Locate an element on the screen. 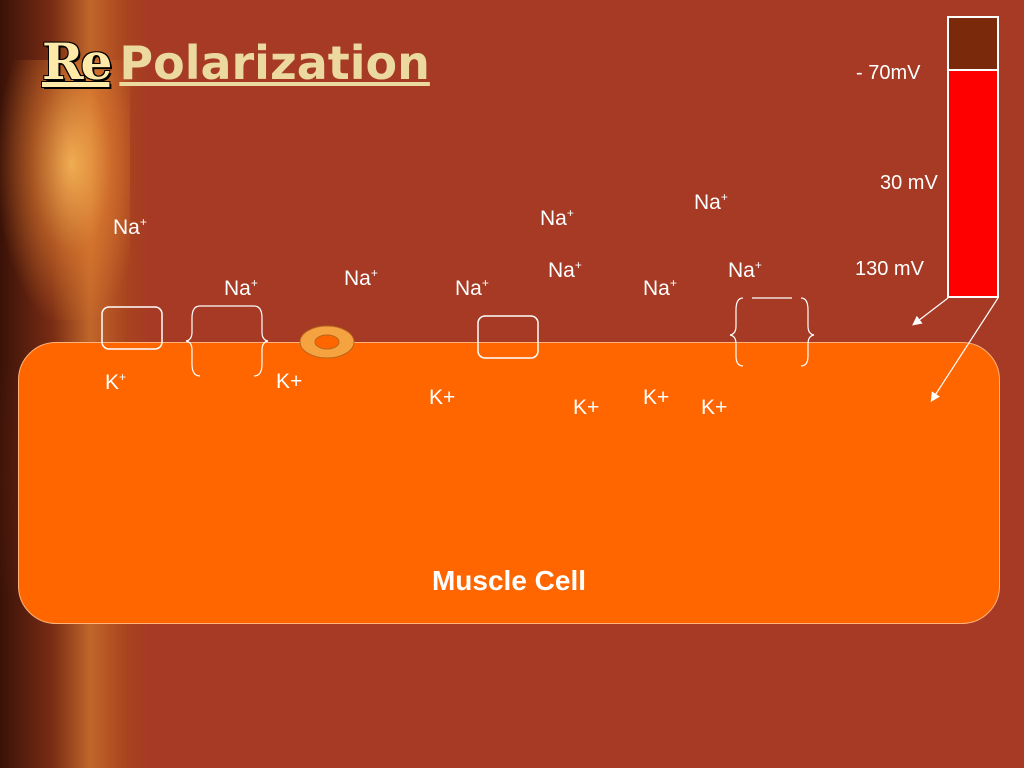  voltage-label-minus-70: - 70mV is located at coordinates (888, 73).